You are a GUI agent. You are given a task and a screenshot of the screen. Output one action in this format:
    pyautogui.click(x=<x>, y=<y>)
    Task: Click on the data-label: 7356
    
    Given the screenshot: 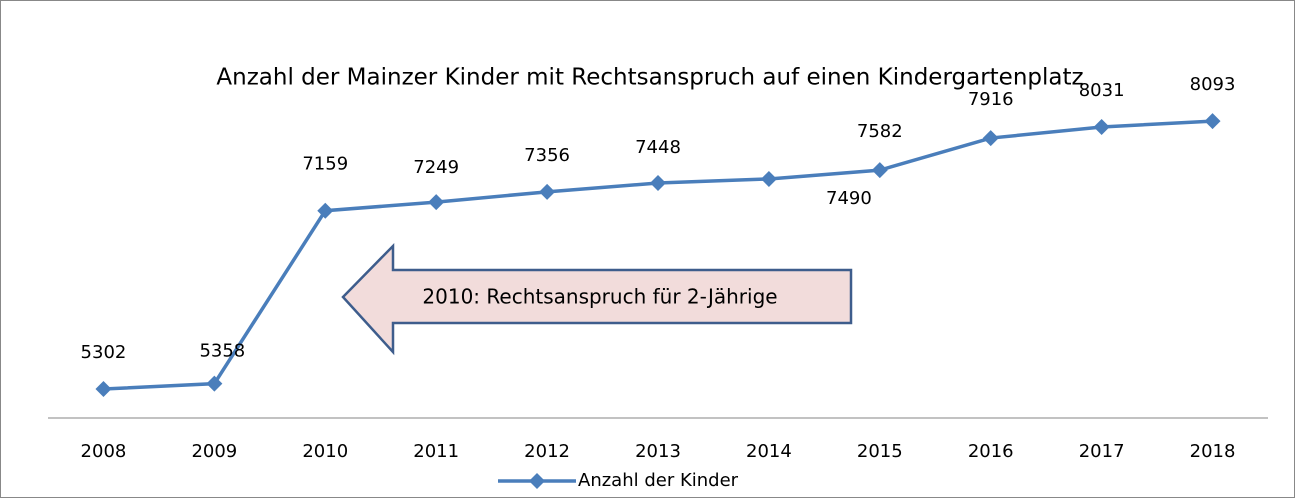 What is the action you would take?
    pyautogui.click(x=547, y=155)
    